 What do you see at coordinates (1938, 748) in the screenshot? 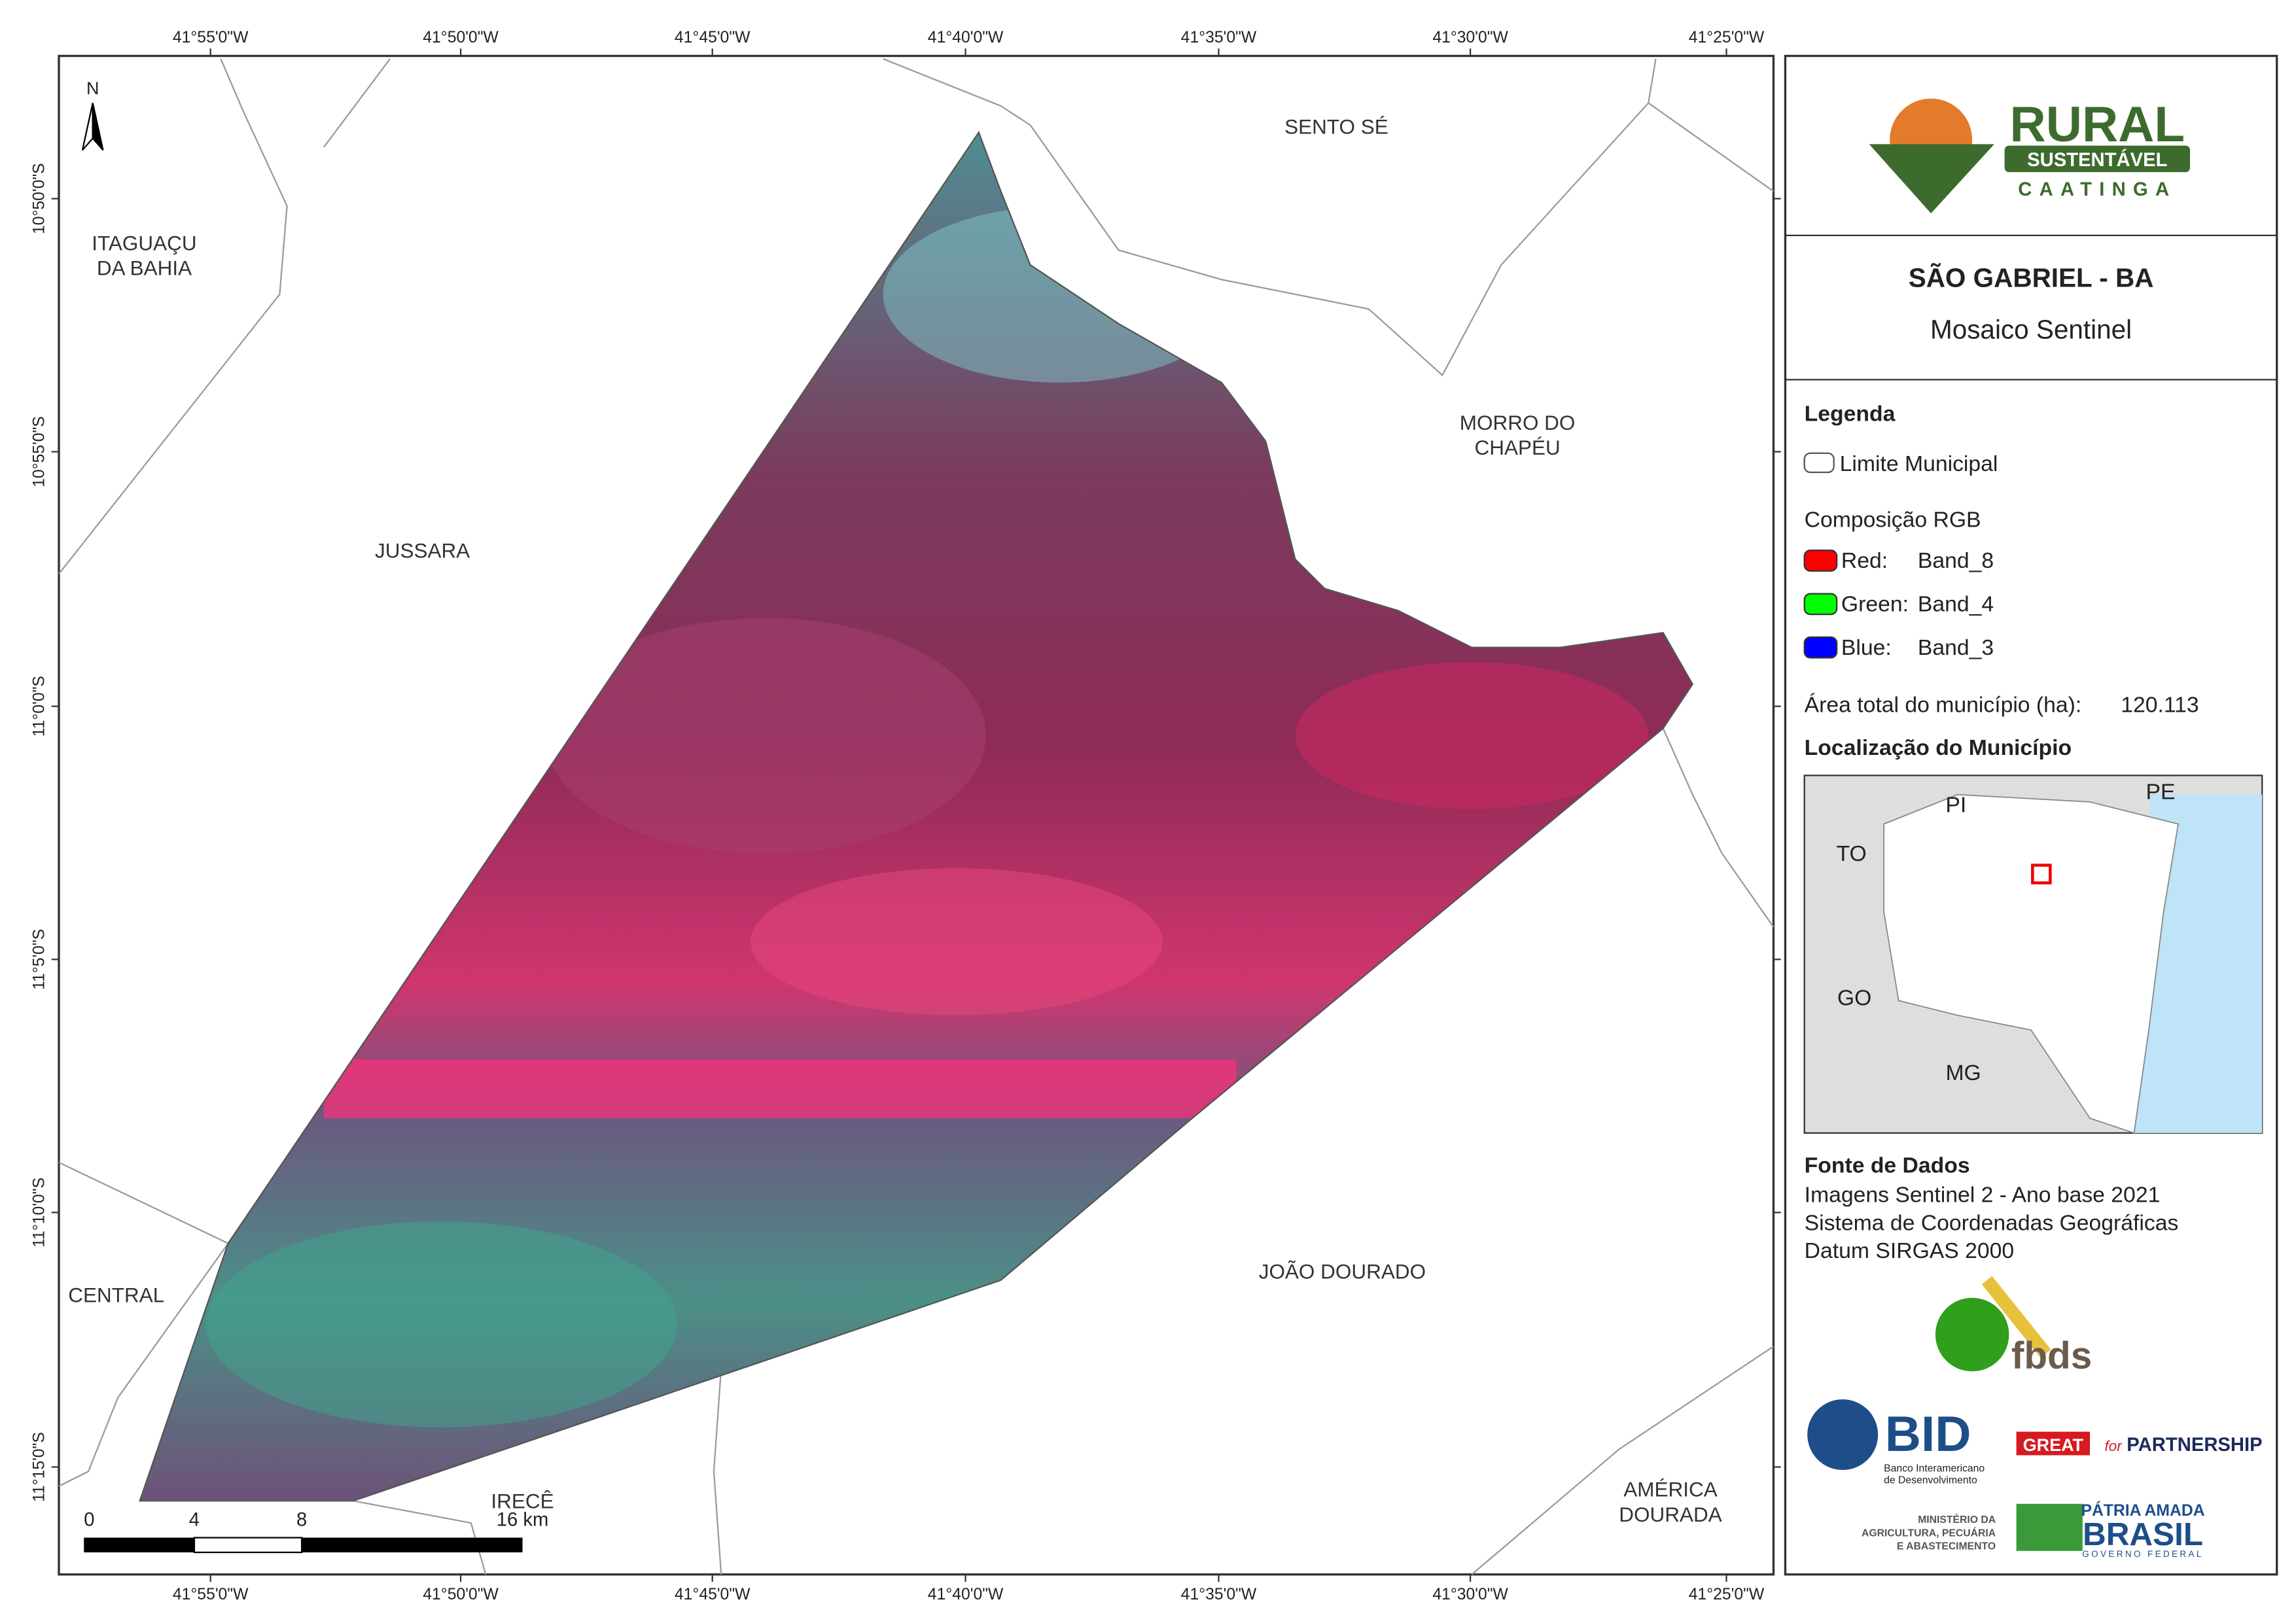
I see `location-title: Localização do Município` at bounding box center [1938, 748].